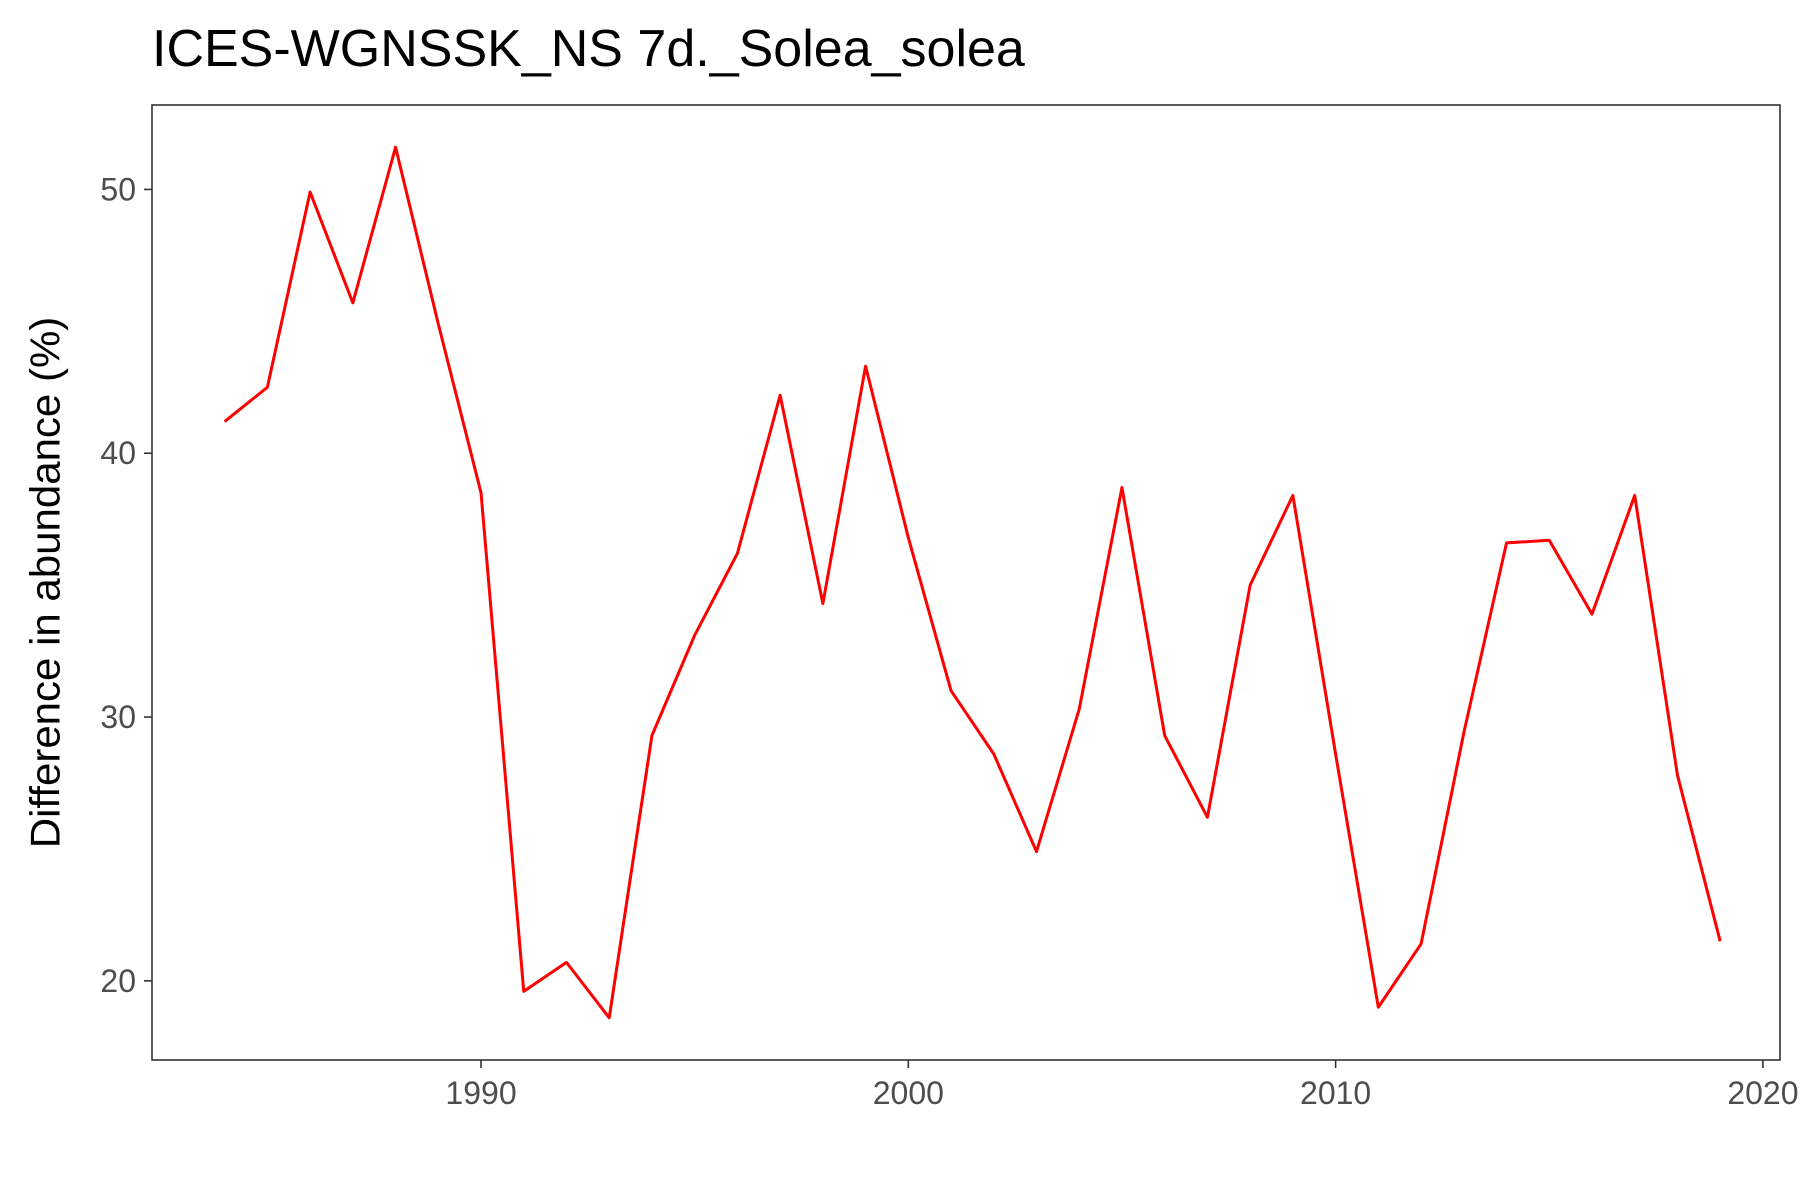 This screenshot has height=1200, width=1800. Describe the element at coordinates (1762, 1093) in the screenshot. I see `x-tick-label: 2020` at that location.